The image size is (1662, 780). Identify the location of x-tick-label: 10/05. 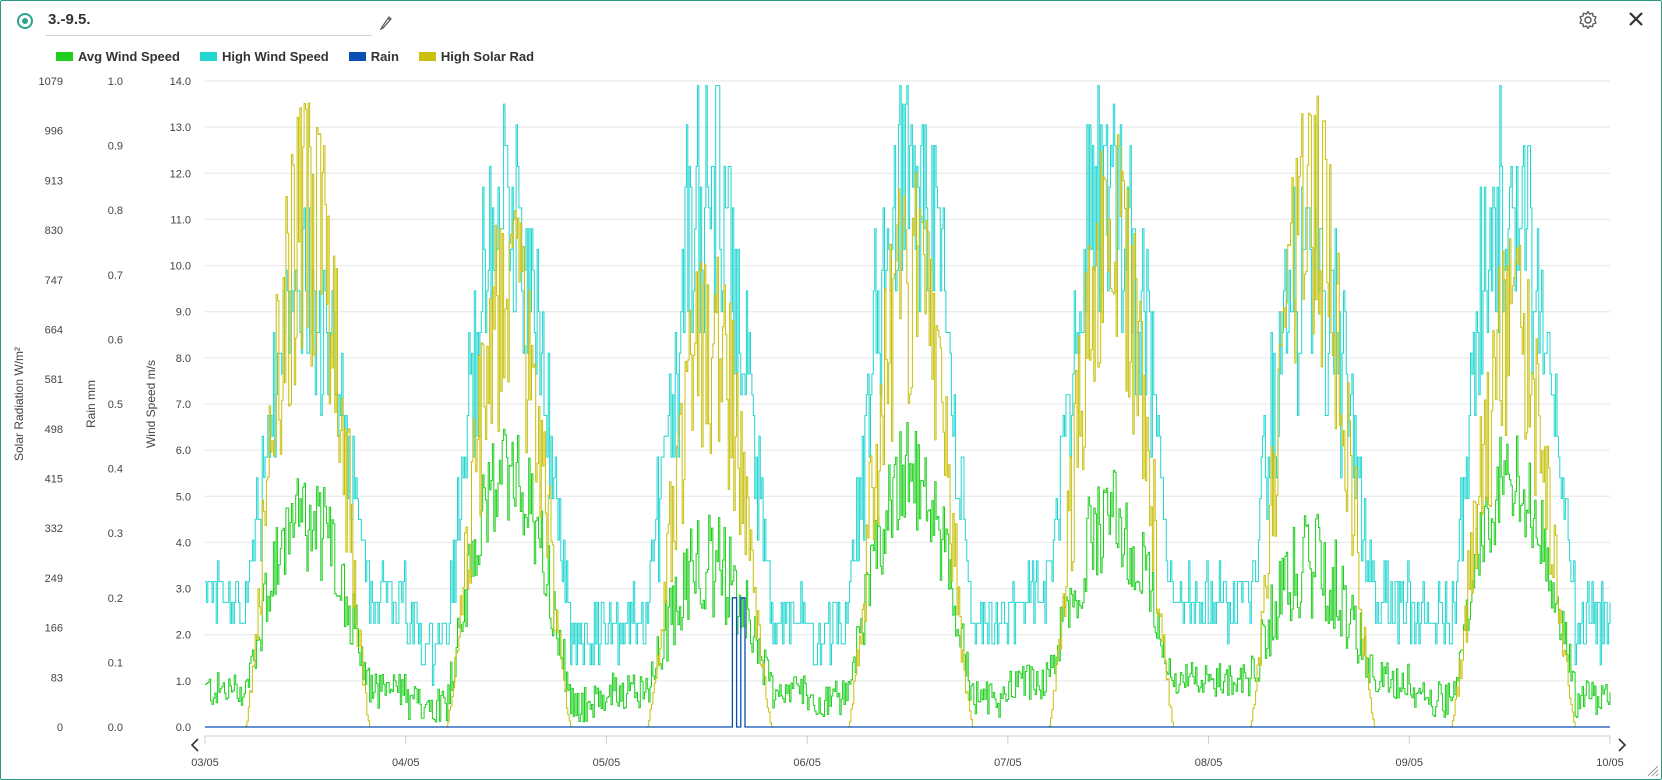
(1610, 763).